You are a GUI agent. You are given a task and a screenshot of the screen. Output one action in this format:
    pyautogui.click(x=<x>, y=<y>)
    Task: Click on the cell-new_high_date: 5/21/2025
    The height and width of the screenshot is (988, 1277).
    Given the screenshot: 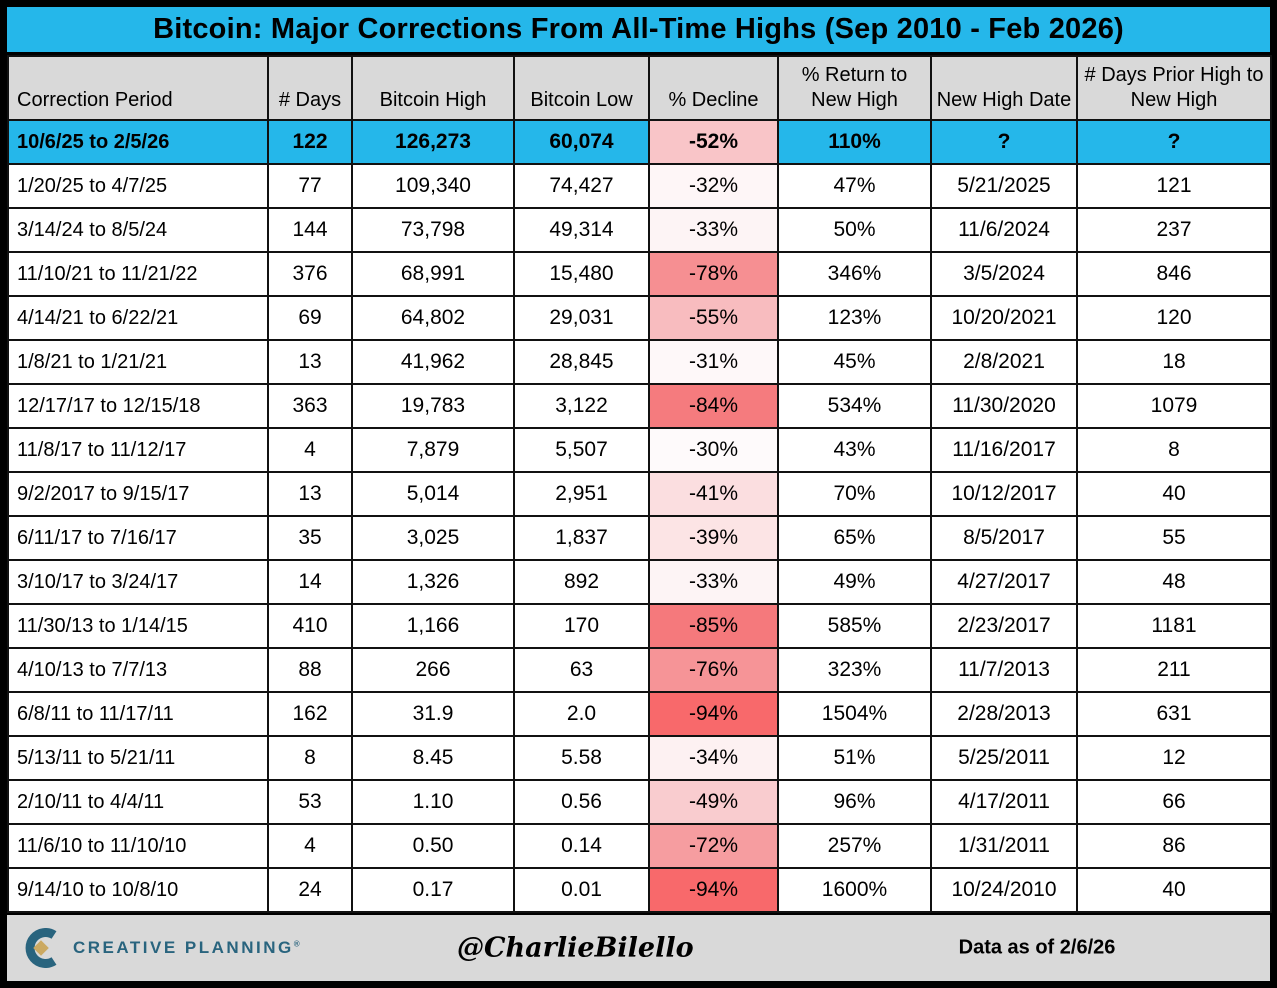 What is the action you would take?
    pyautogui.click(x=1004, y=186)
    